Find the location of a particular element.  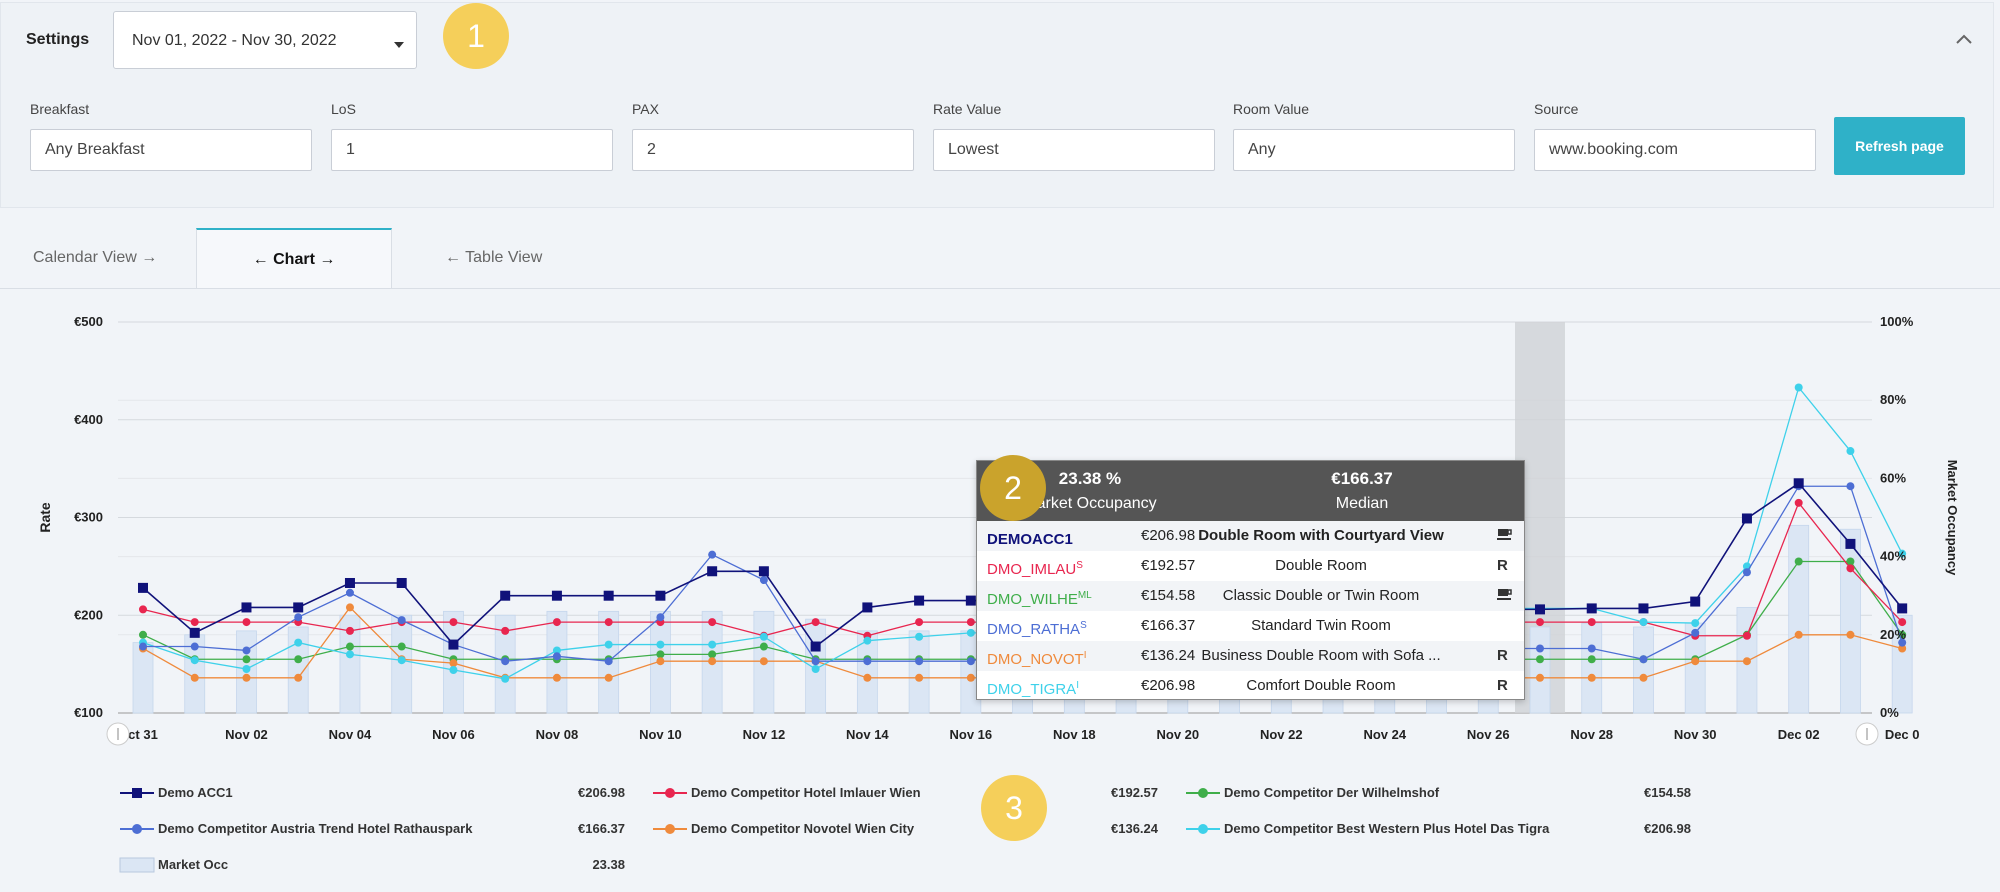

x-tick-label: Nov 20 is located at coordinates (1177, 734).